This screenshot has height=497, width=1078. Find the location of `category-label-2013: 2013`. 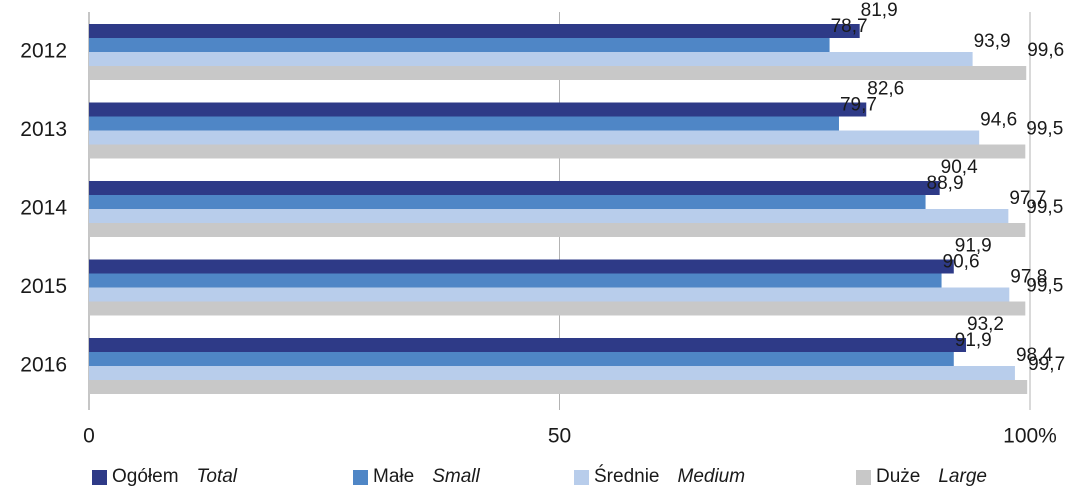

category-label-2013: 2013 is located at coordinates (43, 129).